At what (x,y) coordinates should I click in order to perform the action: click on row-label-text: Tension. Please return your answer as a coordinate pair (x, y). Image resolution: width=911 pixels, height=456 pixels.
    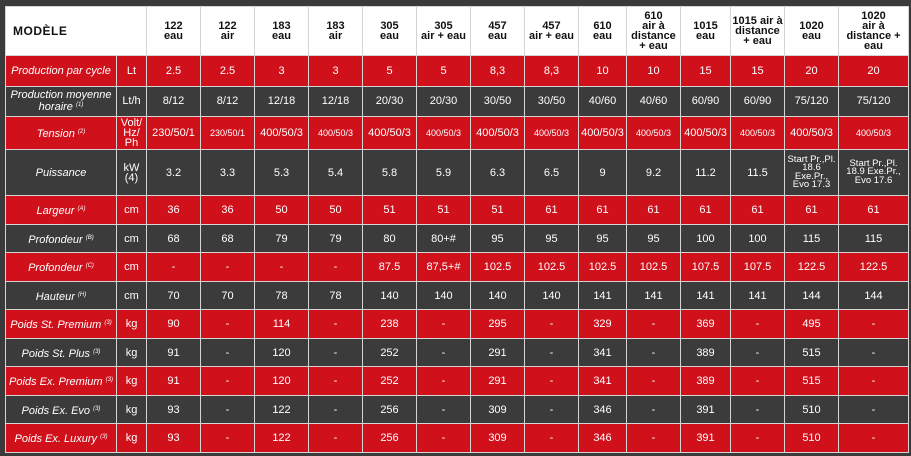
    Looking at the image, I should click on (55, 134).